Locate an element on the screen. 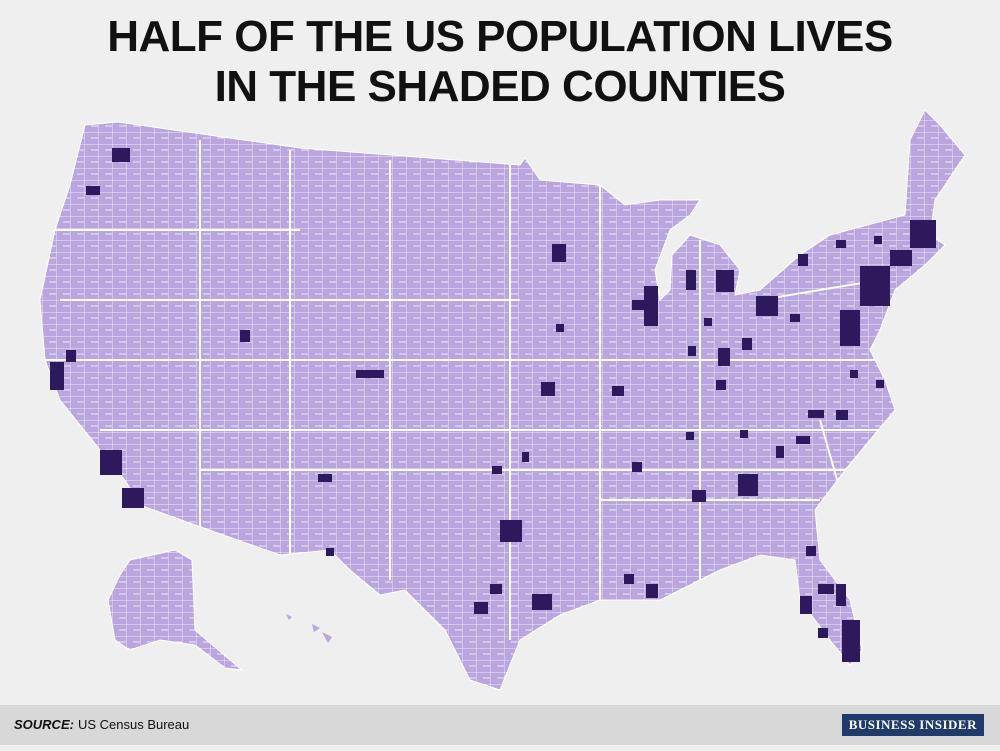  source-text: US Census Bureau is located at coordinates (133, 724).